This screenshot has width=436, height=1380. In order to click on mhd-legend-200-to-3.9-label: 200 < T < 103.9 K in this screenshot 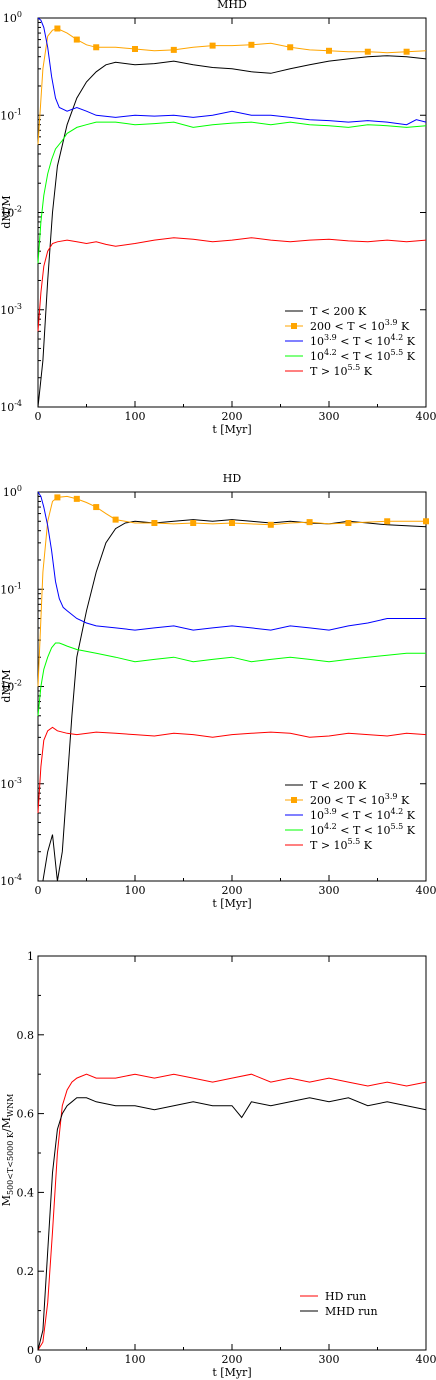, I will do `click(360, 325)`.